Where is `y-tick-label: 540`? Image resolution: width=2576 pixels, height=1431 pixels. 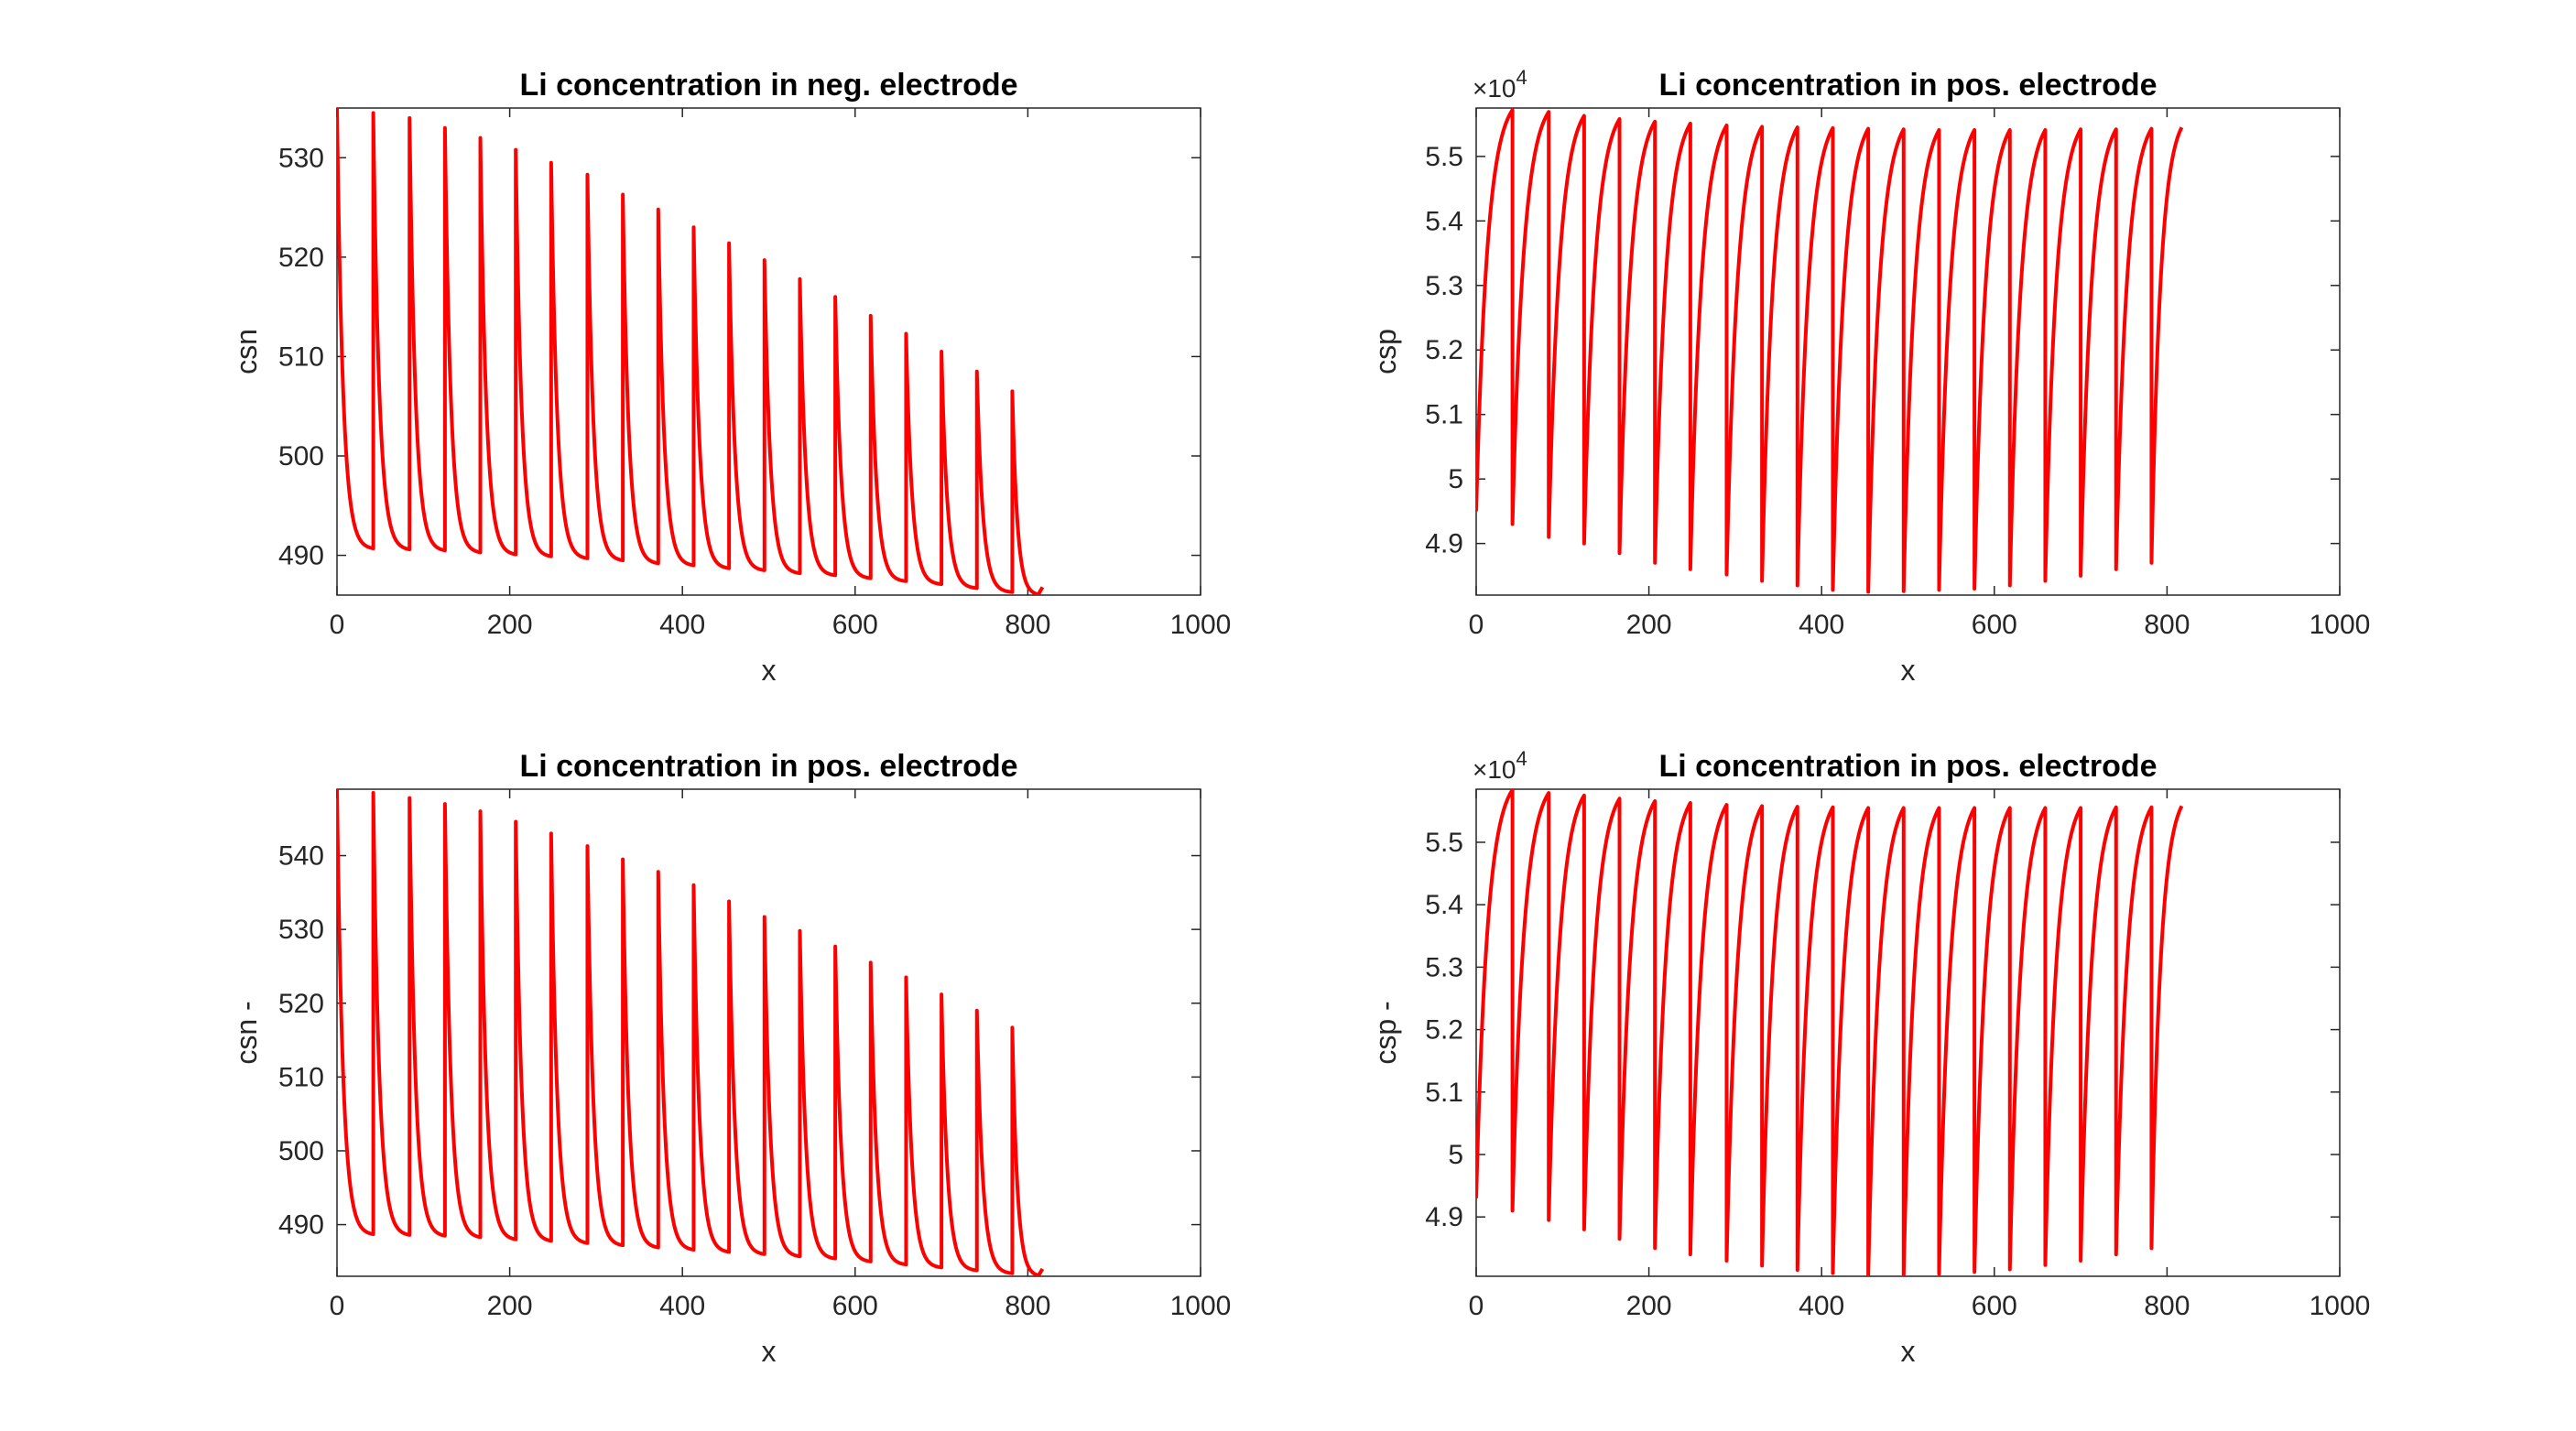
y-tick-label: 540 is located at coordinates (301, 857).